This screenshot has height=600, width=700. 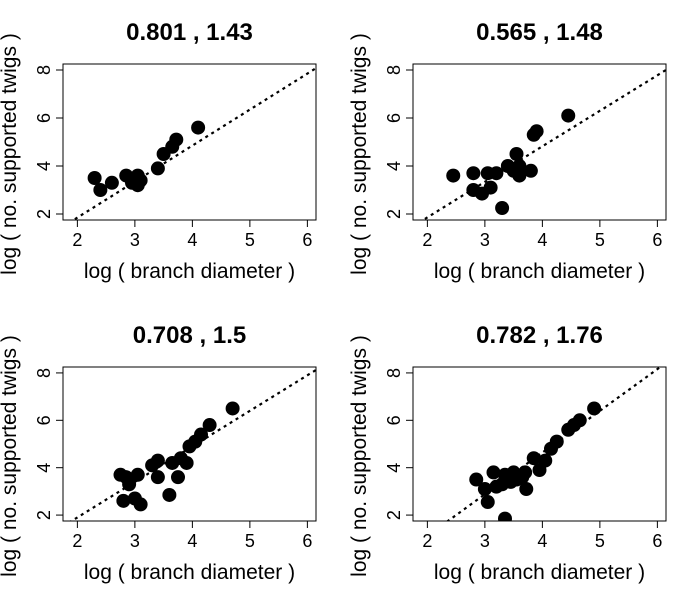 I want to click on panel-title: 0.708 , 1.5, so click(x=189, y=335).